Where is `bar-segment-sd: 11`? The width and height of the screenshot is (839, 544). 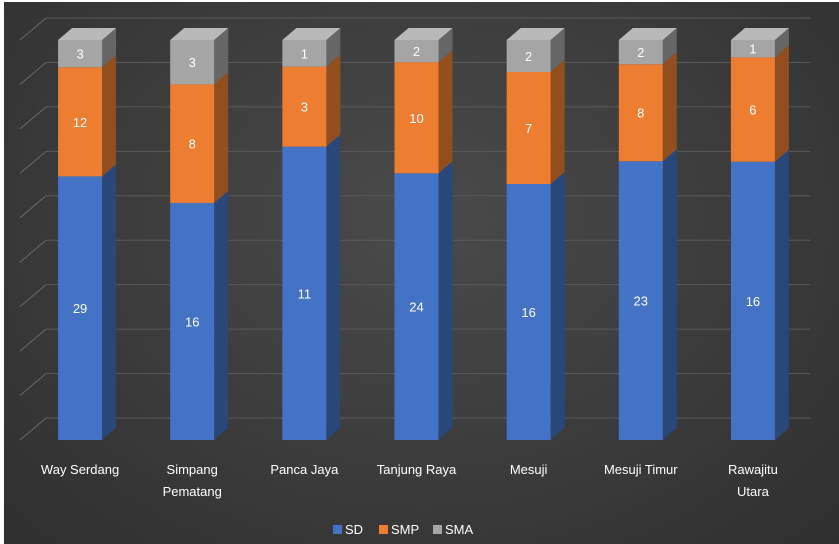 bar-segment-sd: 11 is located at coordinates (311, 287).